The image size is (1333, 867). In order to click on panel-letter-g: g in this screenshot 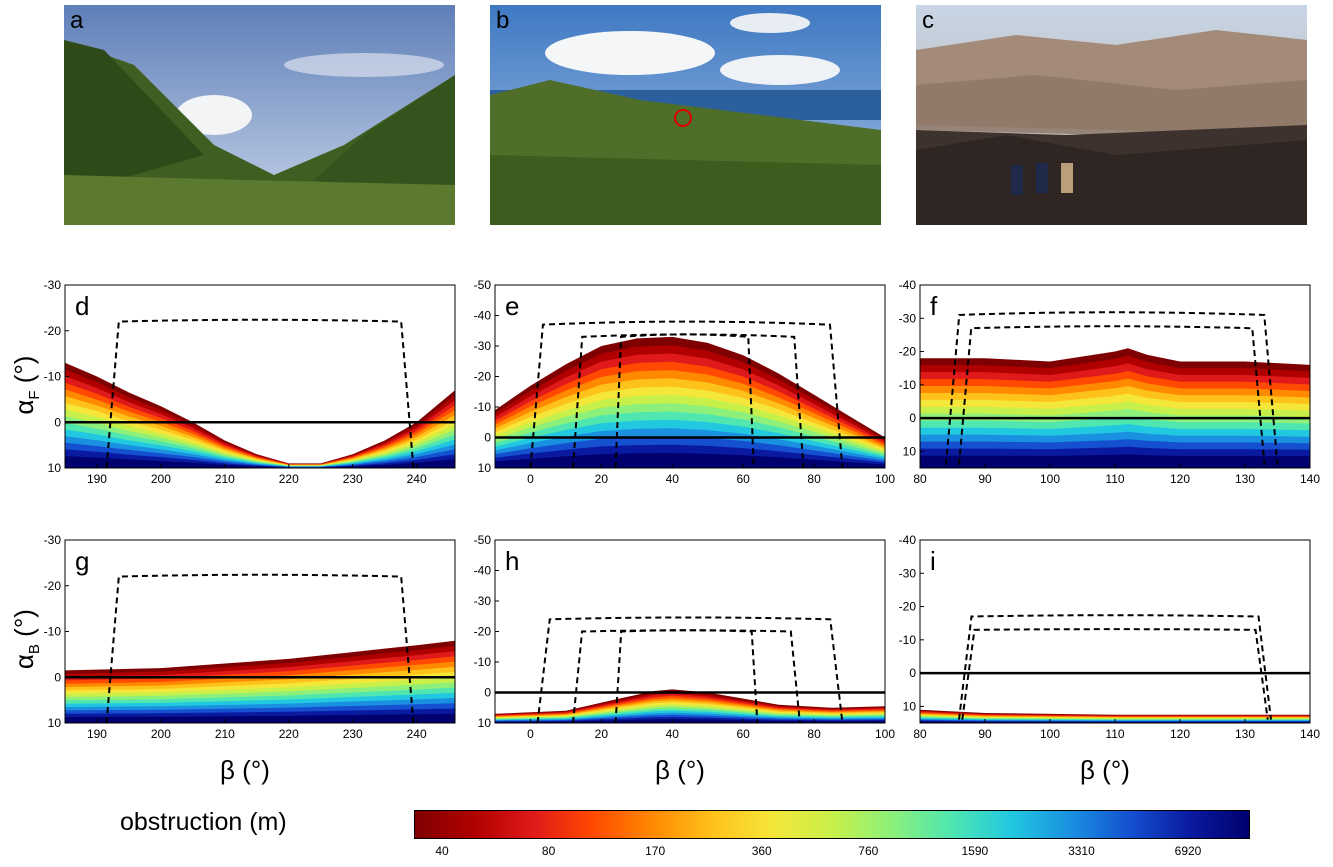, I will do `click(82, 561)`.